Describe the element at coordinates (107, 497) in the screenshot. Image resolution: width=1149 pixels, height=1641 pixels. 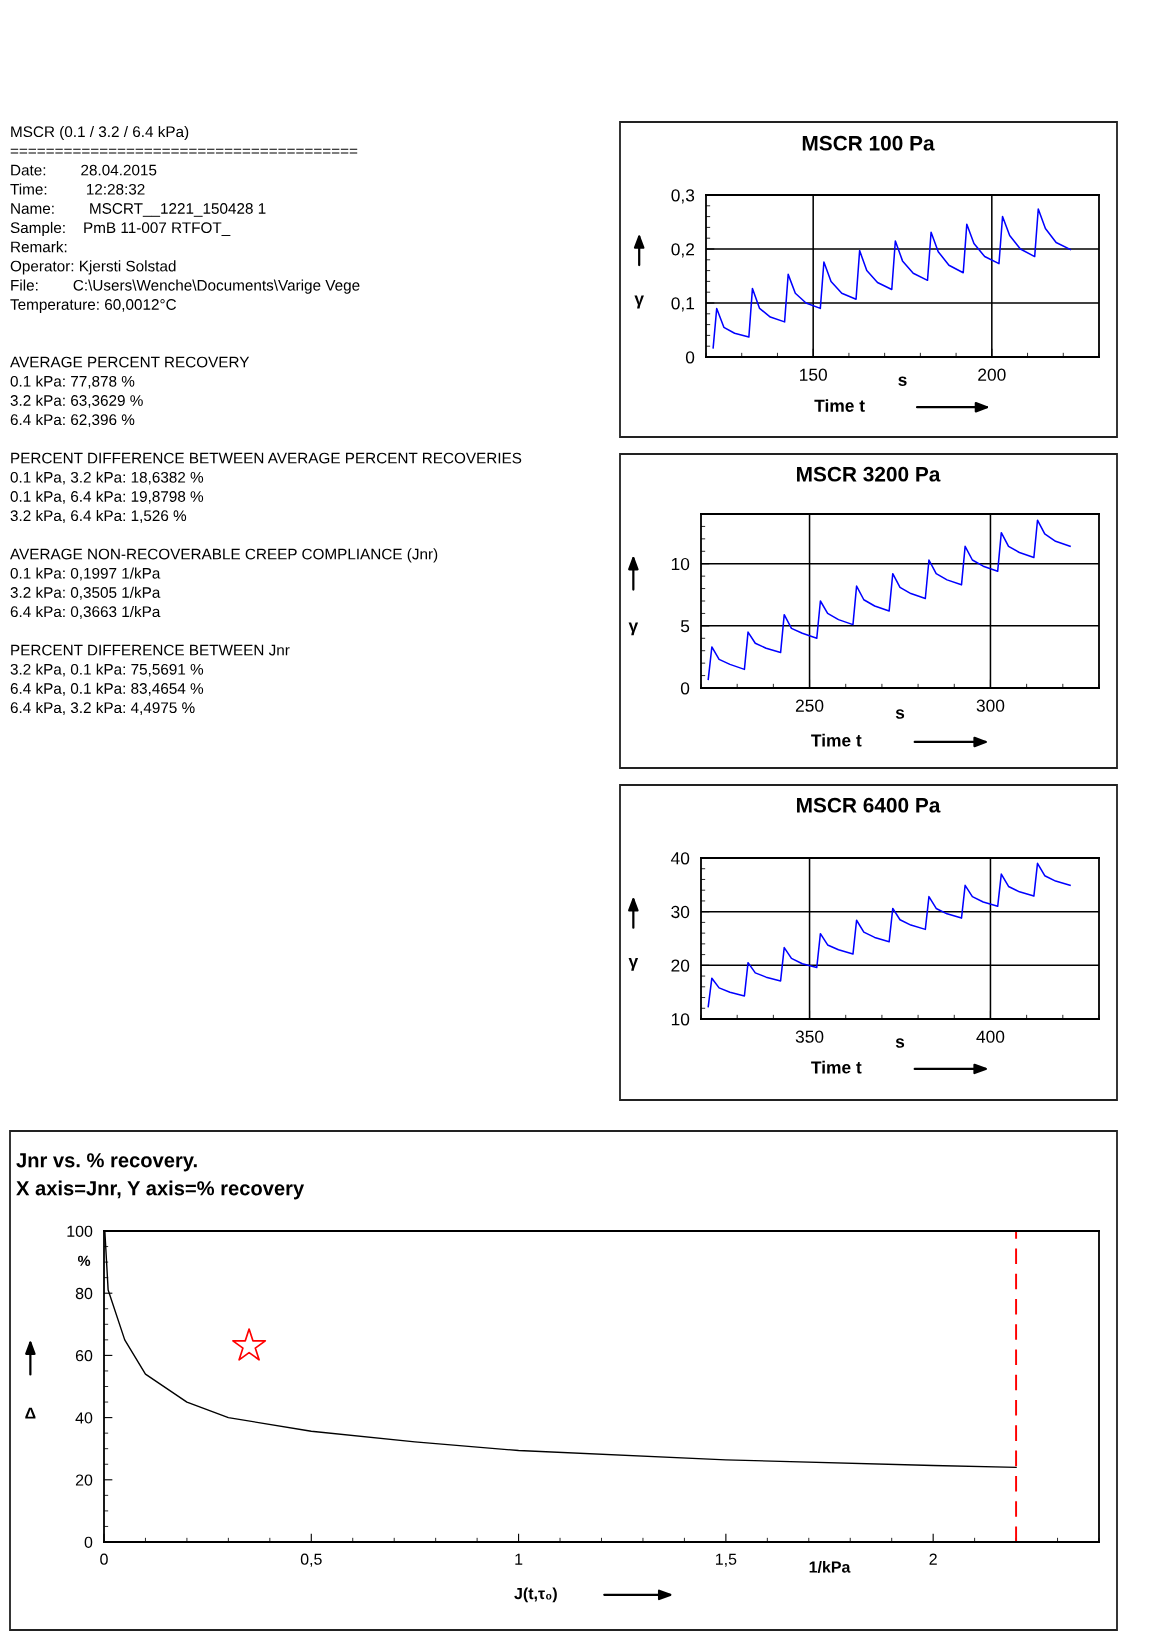
I see `text: 0.1 kPa, 6.4 kPa: 19,8798 %` at that location.